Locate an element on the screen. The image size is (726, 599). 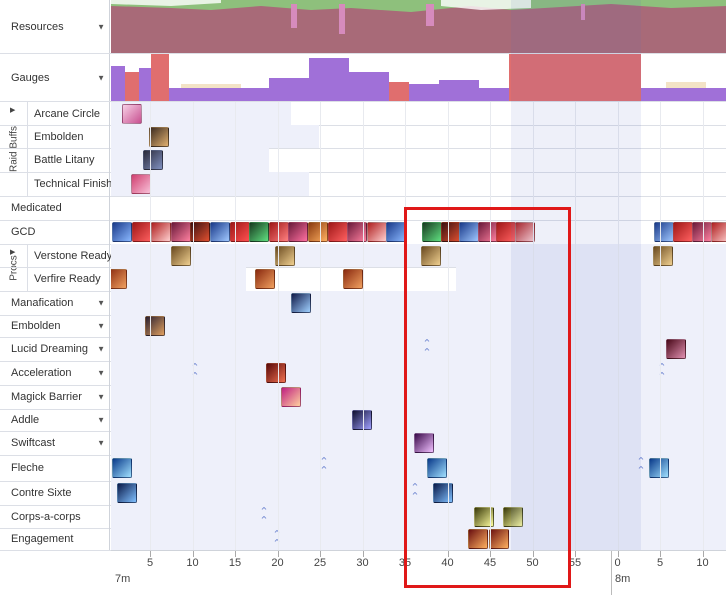
row-label-contre-sixte: Contre Sixte is located at coordinates (55, 493).